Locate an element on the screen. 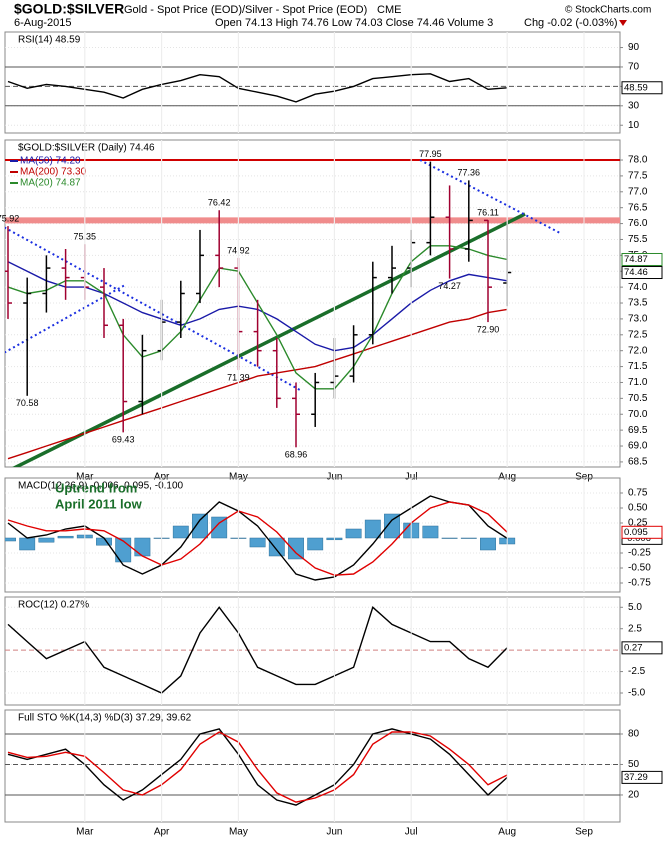  high-label: 76.11 is located at coordinates (488, 212).